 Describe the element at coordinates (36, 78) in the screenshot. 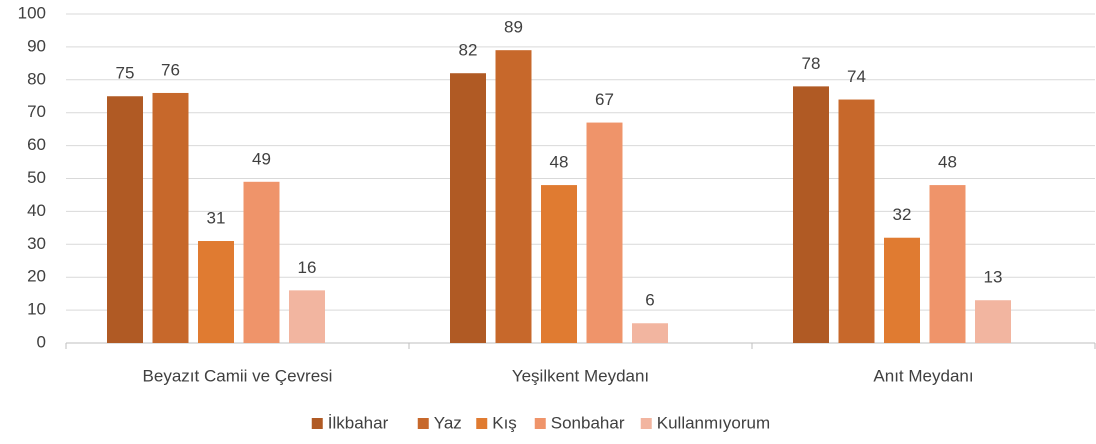

I see `y-tick-label: 80` at that location.